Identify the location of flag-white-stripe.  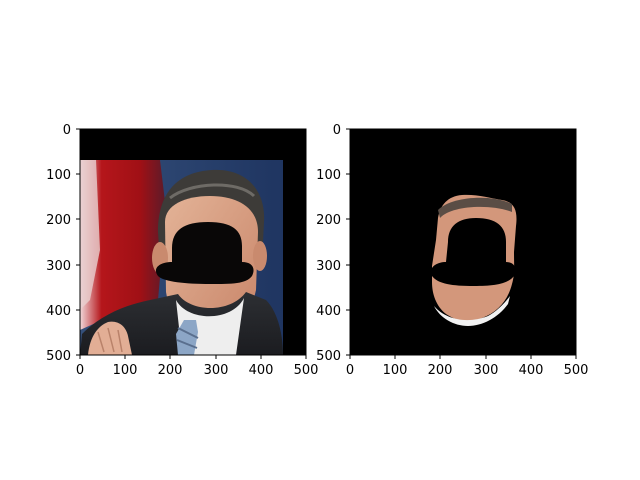
(90, 235).